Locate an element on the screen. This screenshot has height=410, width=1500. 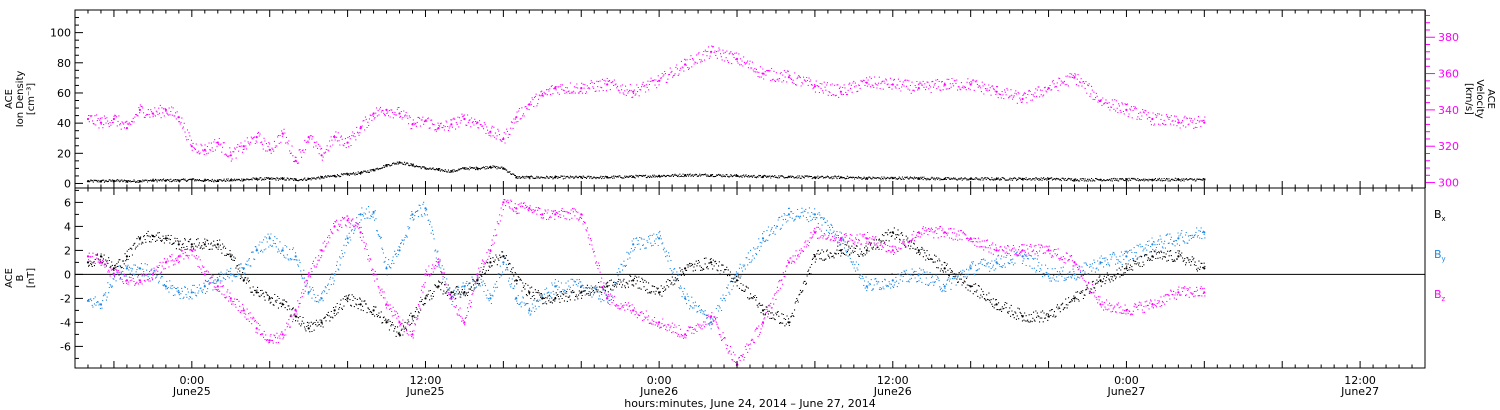
top-left-axis-title-line: ACE is located at coordinates (9, 99).